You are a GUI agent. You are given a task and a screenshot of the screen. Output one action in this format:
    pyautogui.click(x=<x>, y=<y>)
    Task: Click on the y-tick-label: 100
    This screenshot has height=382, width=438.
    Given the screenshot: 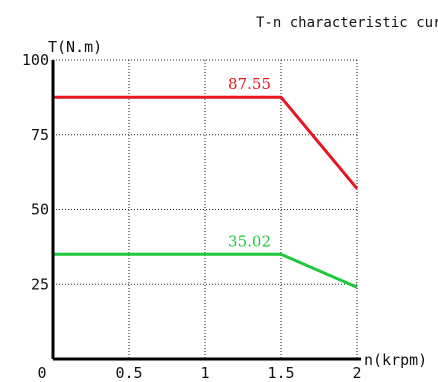 What is the action you would take?
    pyautogui.click(x=35, y=60)
    